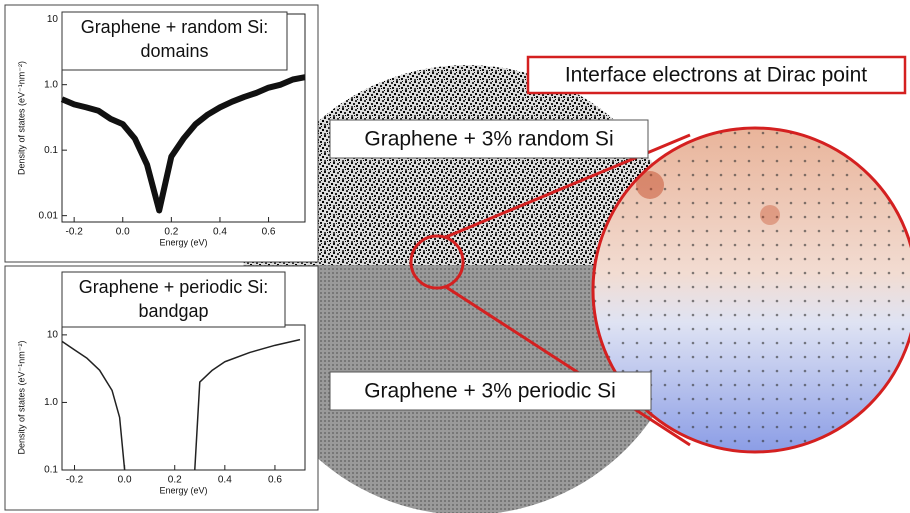 This screenshot has height=513, width=910. I want to click on annotation: Graphene + 3% periodic Si, so click(490, 391).